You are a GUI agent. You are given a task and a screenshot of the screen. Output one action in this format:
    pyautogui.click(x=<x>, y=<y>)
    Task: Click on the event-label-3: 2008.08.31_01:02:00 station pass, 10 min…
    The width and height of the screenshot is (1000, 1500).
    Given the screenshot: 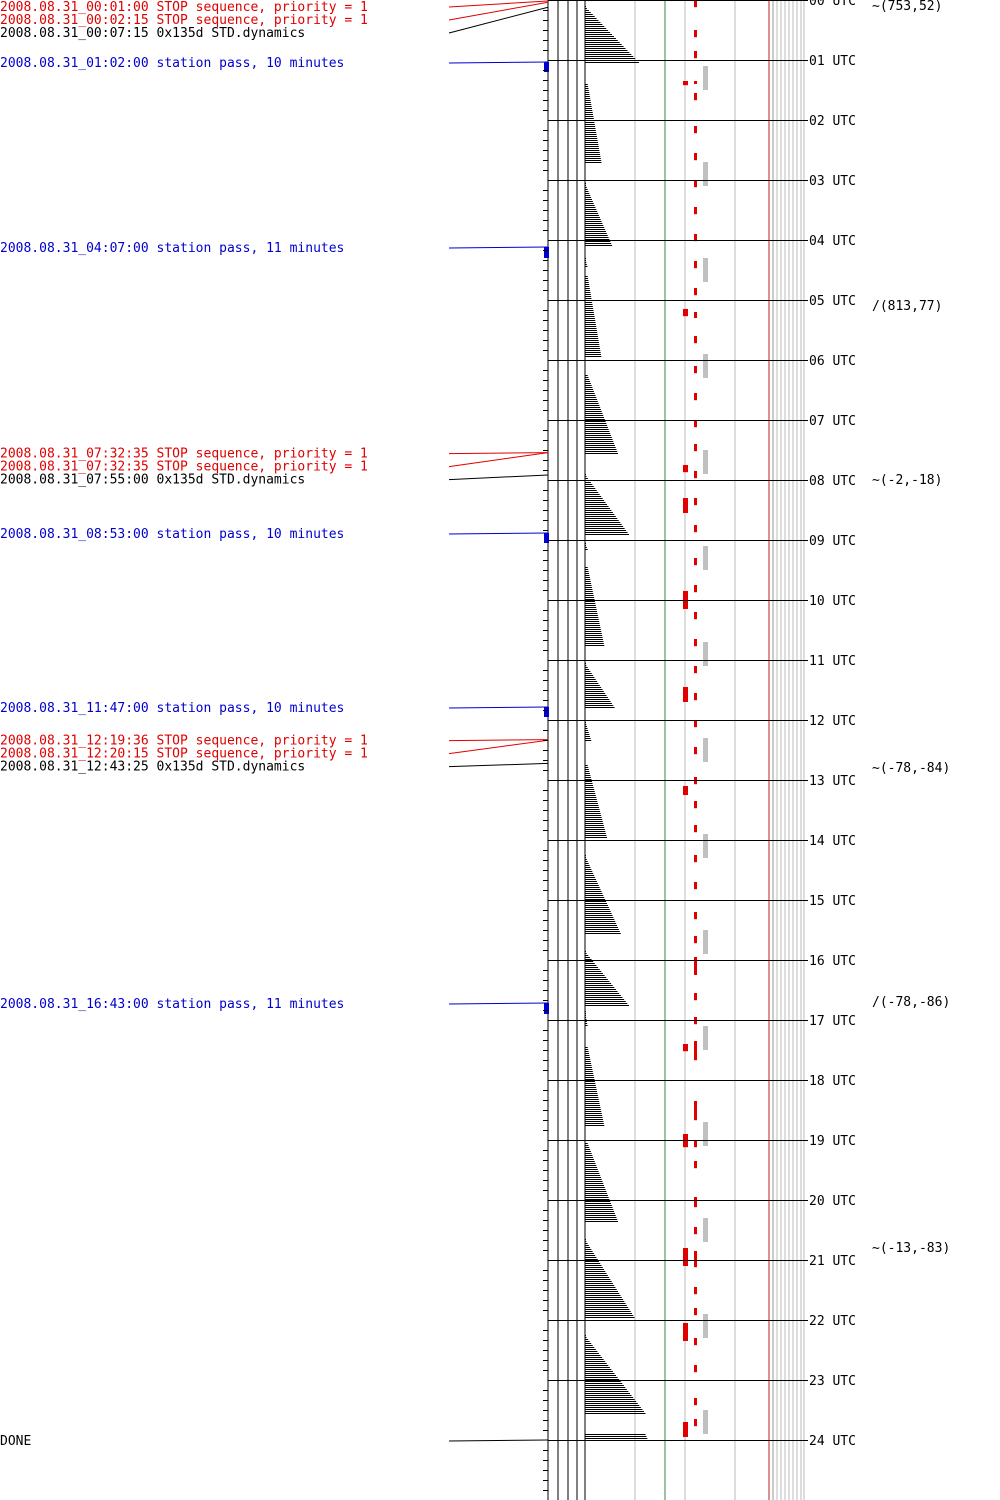 What is the action you would take?
    pyautogui.click(x=172, y=63)
    